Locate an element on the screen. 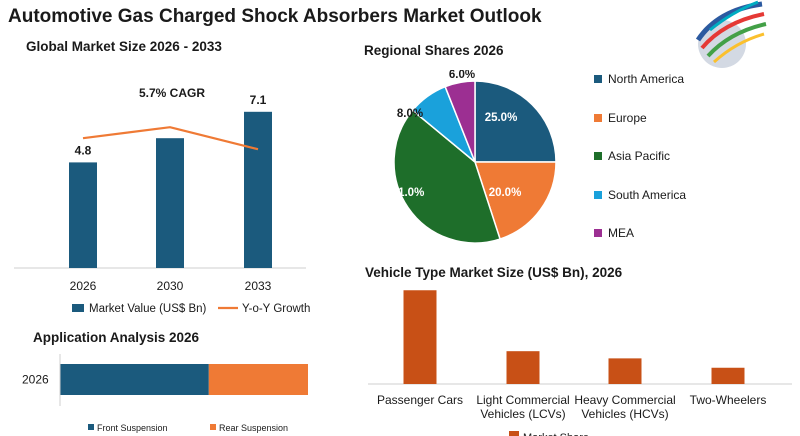  x-tick-label: Passenger Cars is located at coordinates (420, 400).